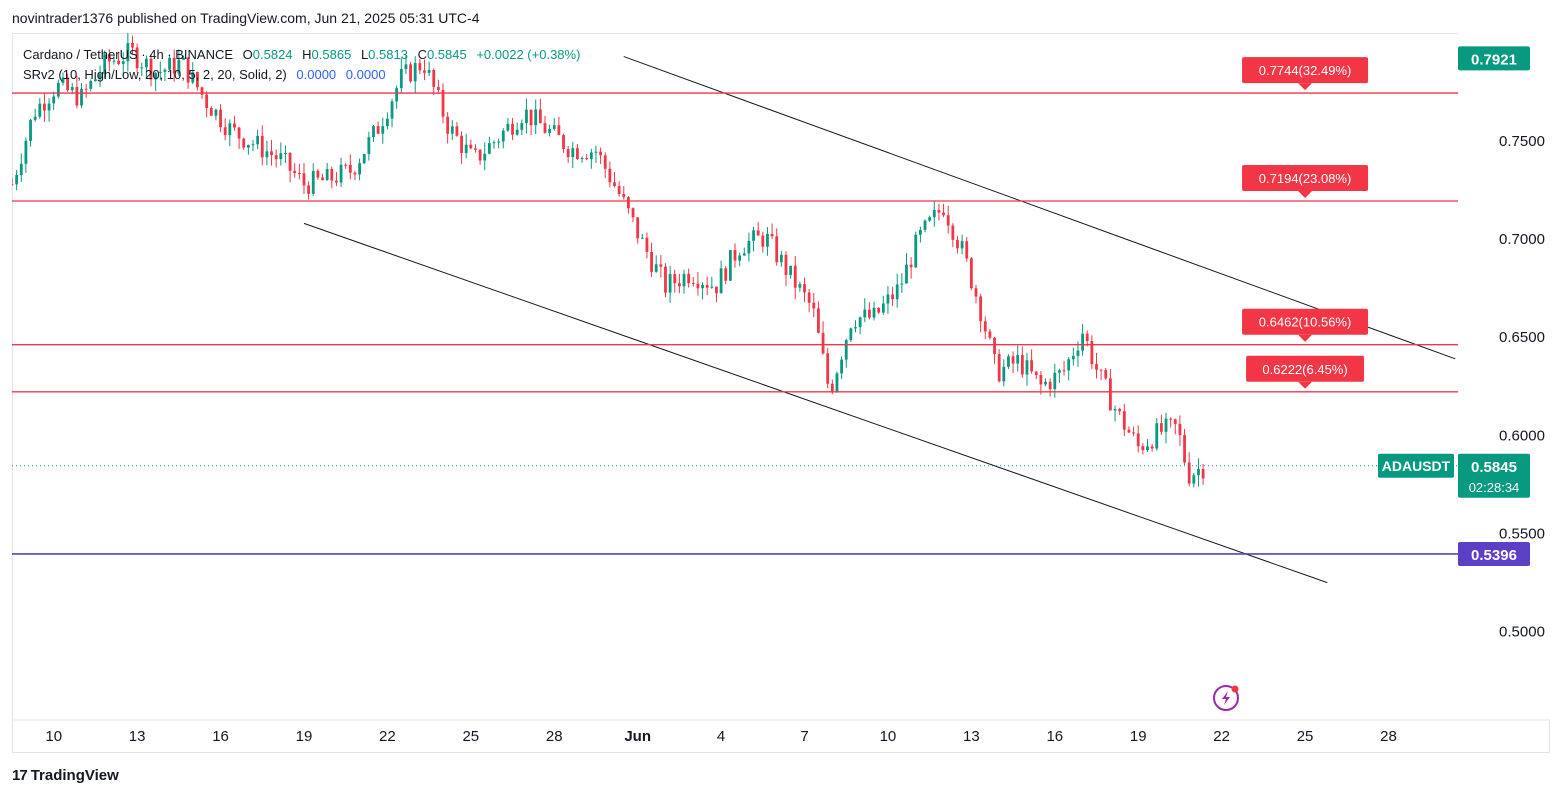 This screenshot has height=799, width=1563. I want to click on legend-open-label: O, so click(247, 54).